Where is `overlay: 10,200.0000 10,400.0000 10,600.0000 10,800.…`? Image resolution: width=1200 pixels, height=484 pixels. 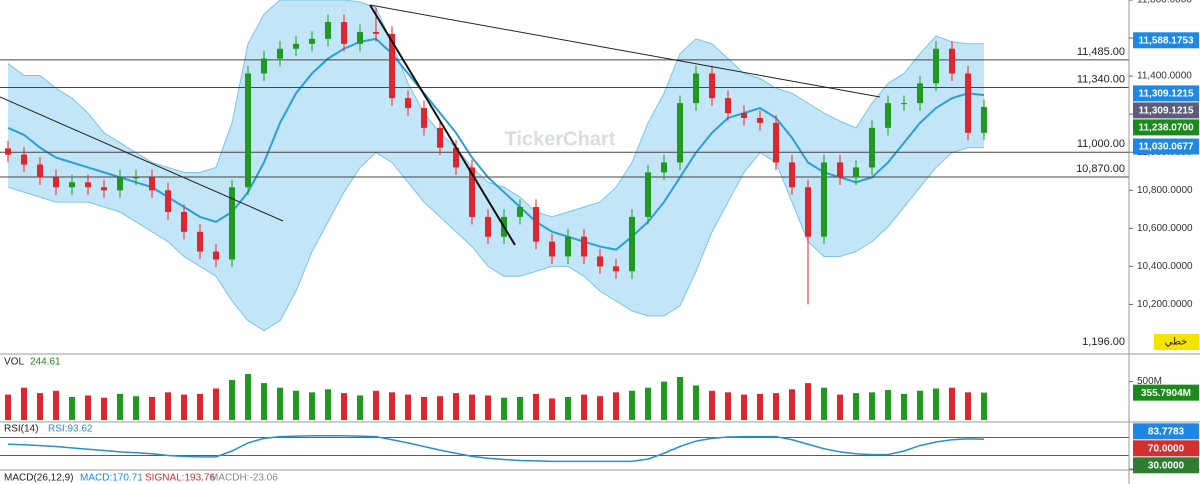
overlay: 10,200.0000 10,400.0000 10,600.0000 10,800.… is located at coordinates (1164, 237).